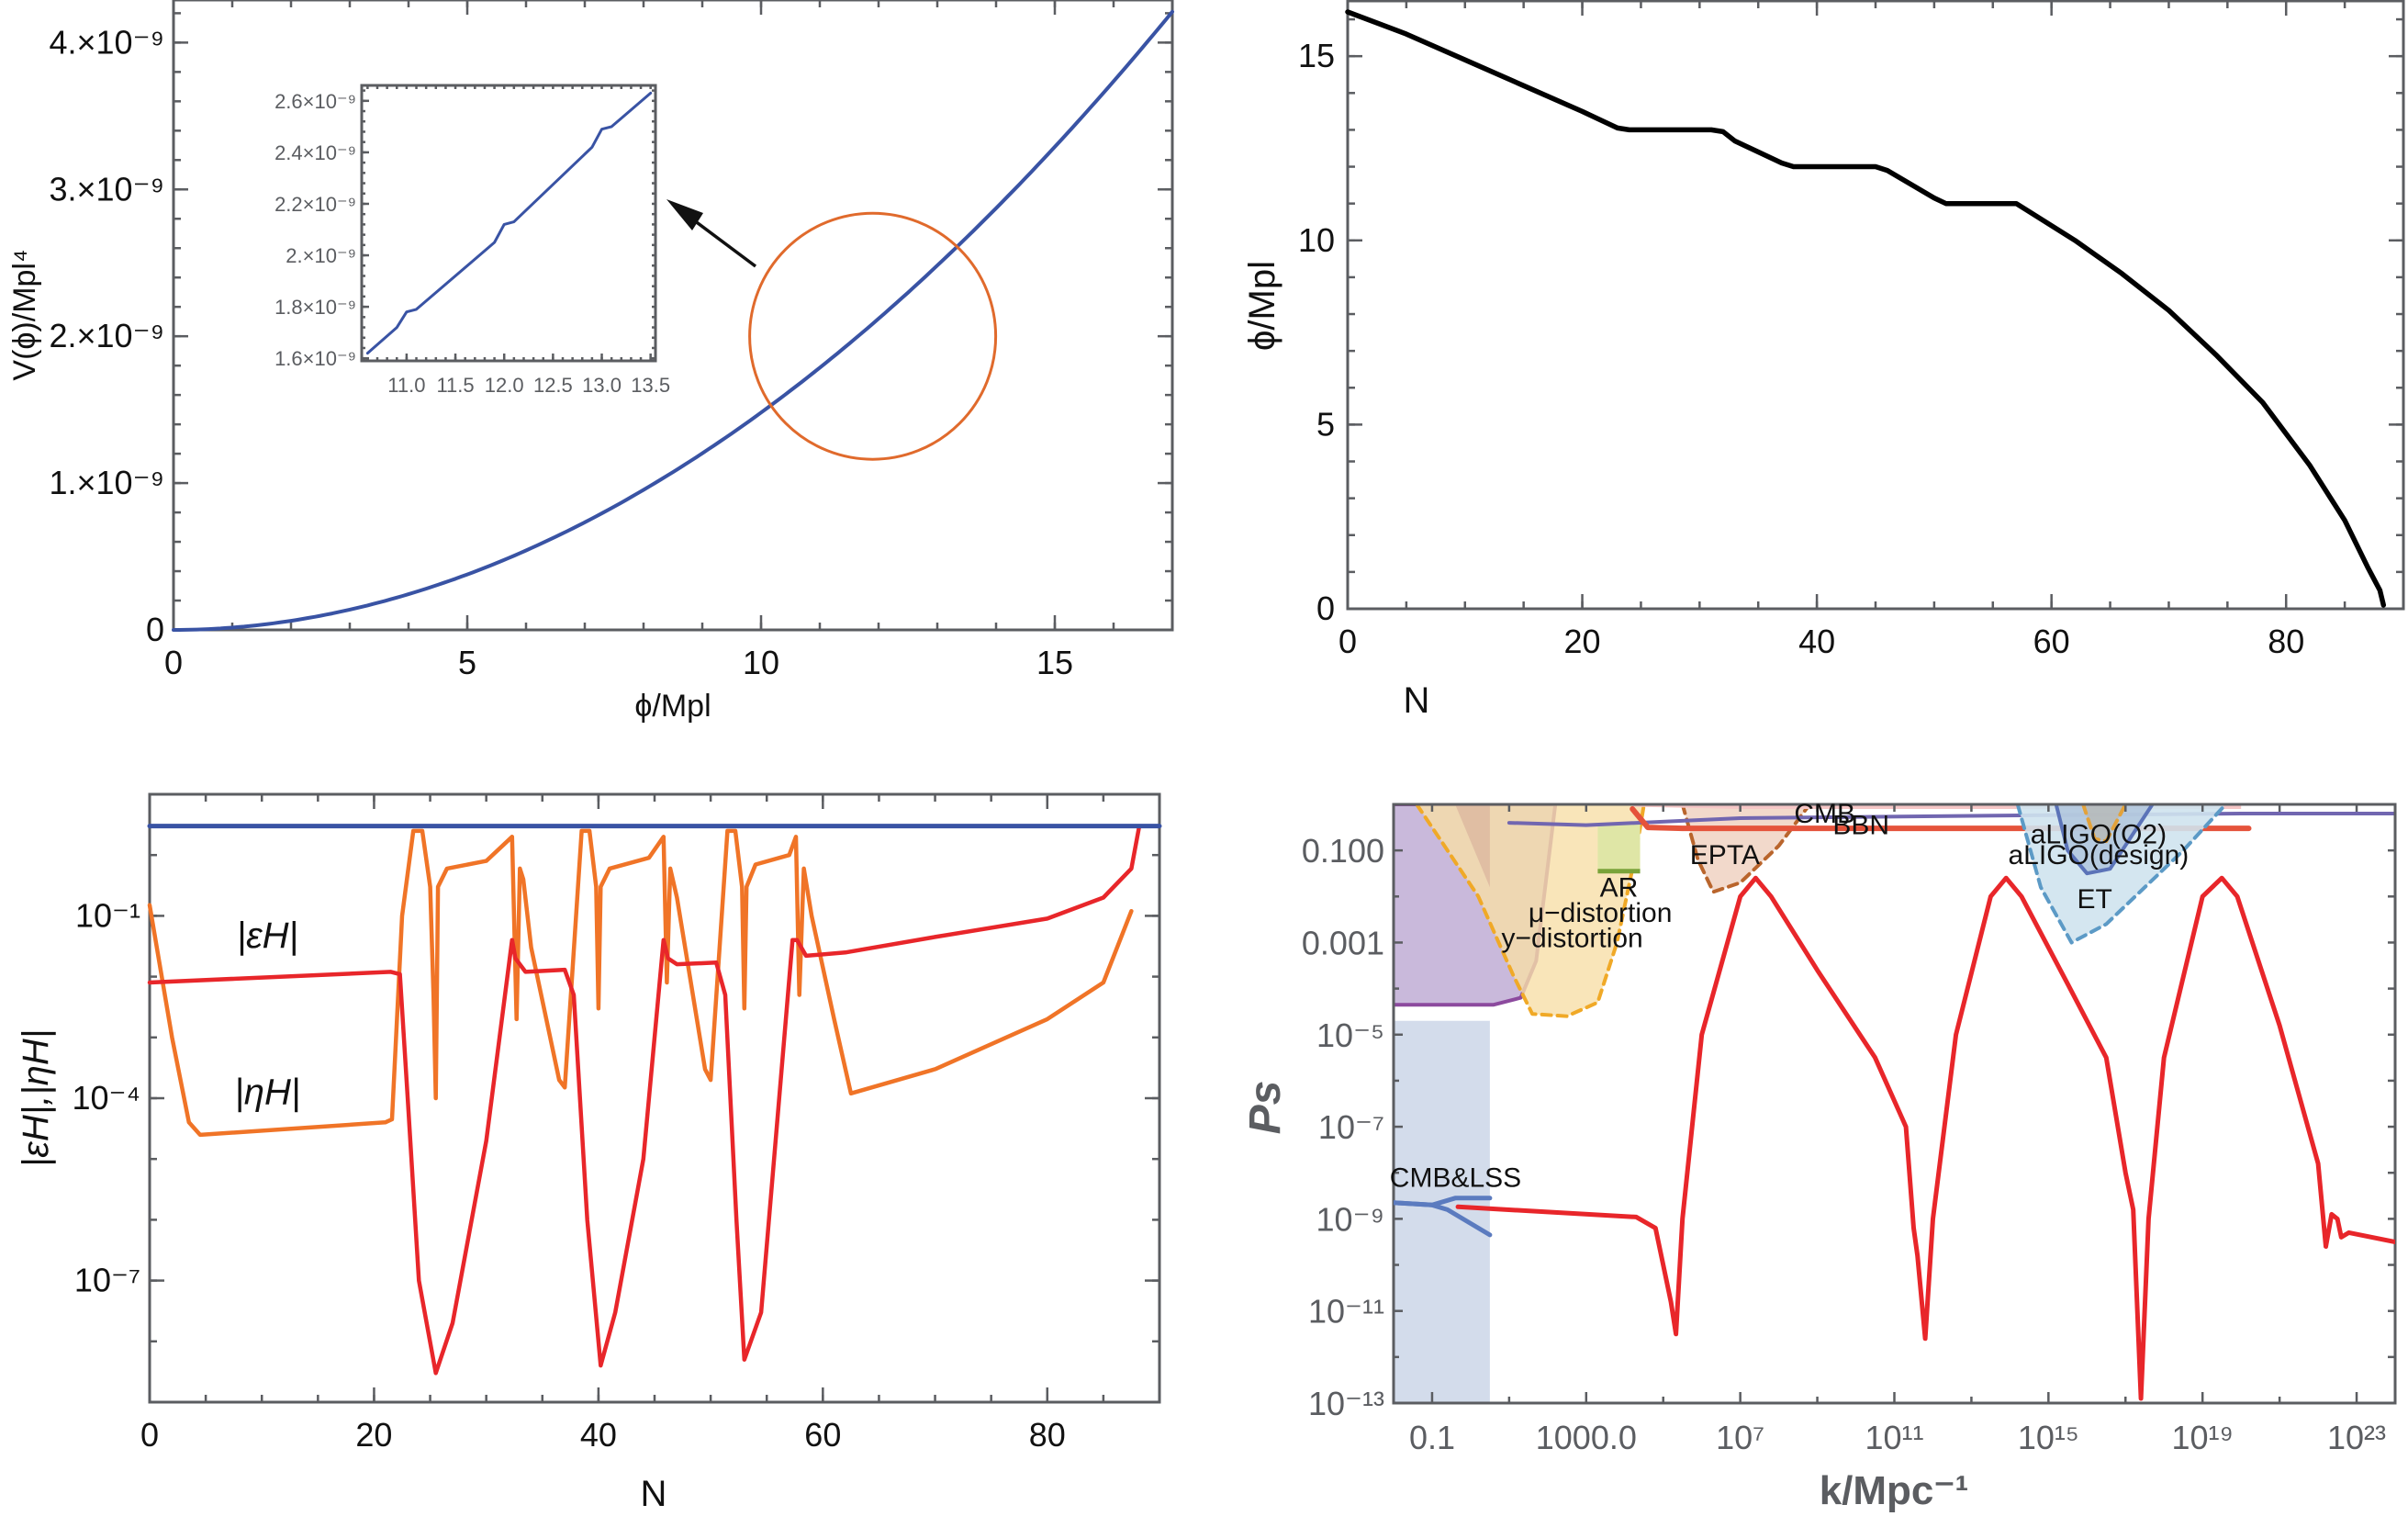  Describe the element at coordinates (455, 385) in the screenshot. I see `inset-x-tick-label: 11.5` at that location.